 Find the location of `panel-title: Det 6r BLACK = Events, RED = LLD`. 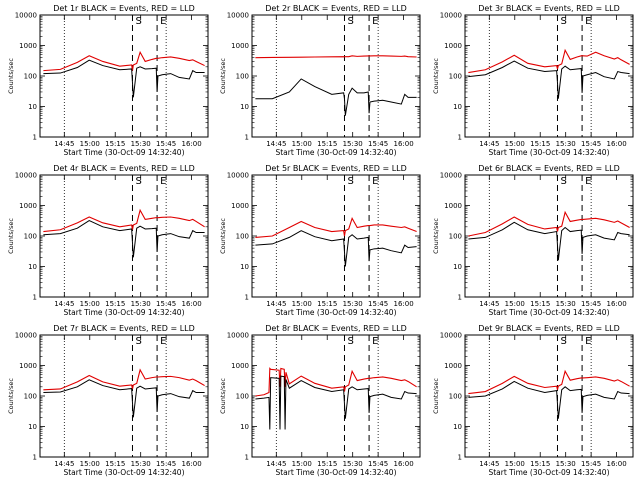

panel-title: Det 6r BLACK = Events, RED = LLD is located at coordinates (549, 168).